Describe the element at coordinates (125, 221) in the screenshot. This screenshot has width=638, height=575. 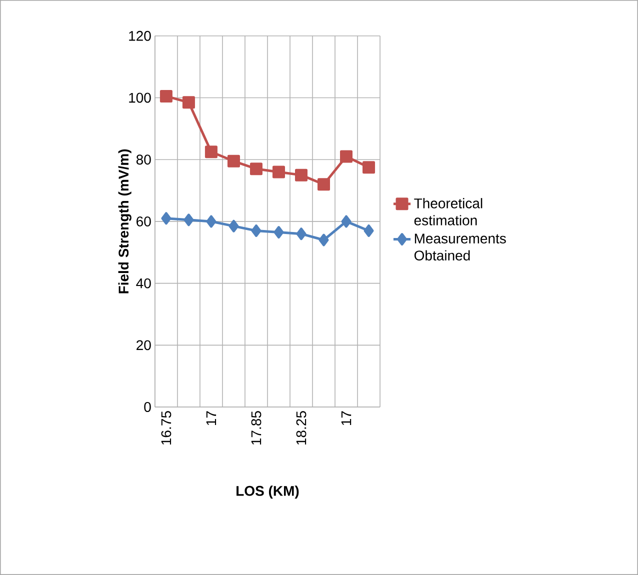
I see `y-axis-title: Field Strength (mV/m)` at that location.